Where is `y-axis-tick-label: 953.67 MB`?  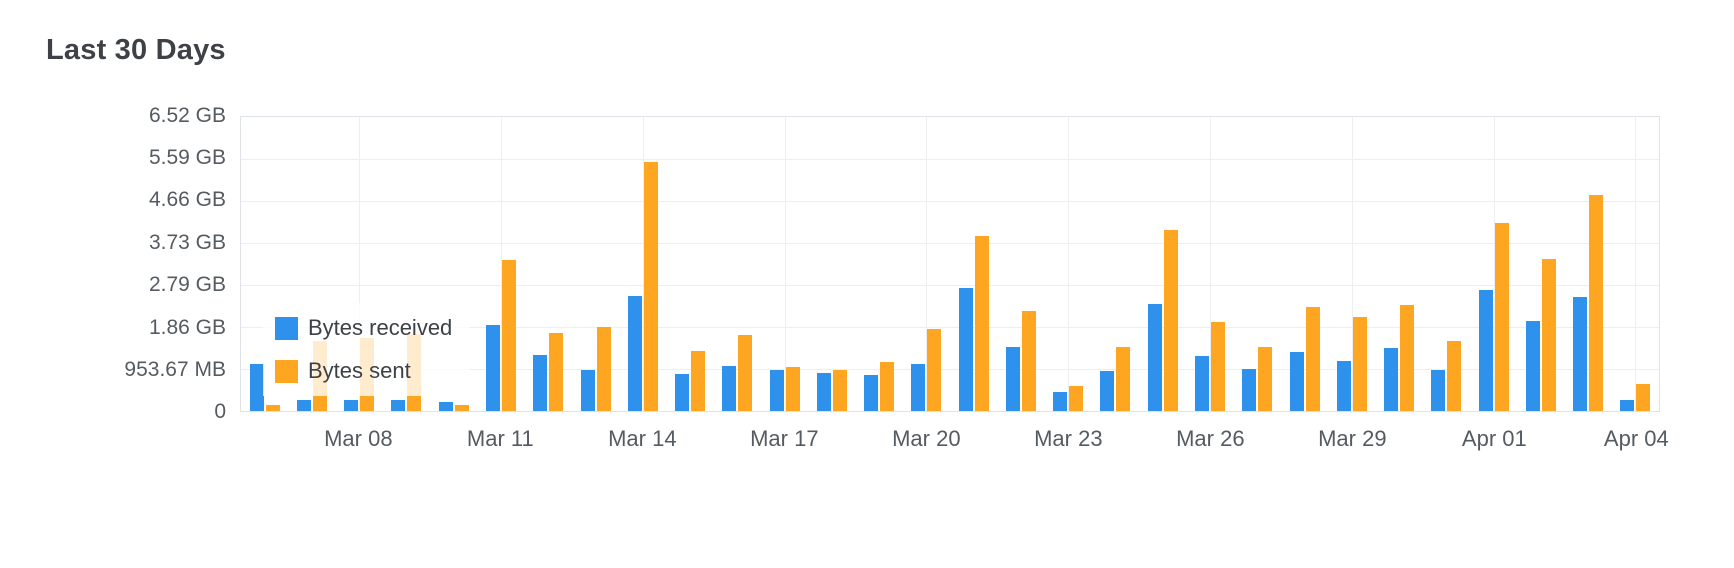 y-axis-tick-label: 953.67 MB is located at coordinates (175, 369).